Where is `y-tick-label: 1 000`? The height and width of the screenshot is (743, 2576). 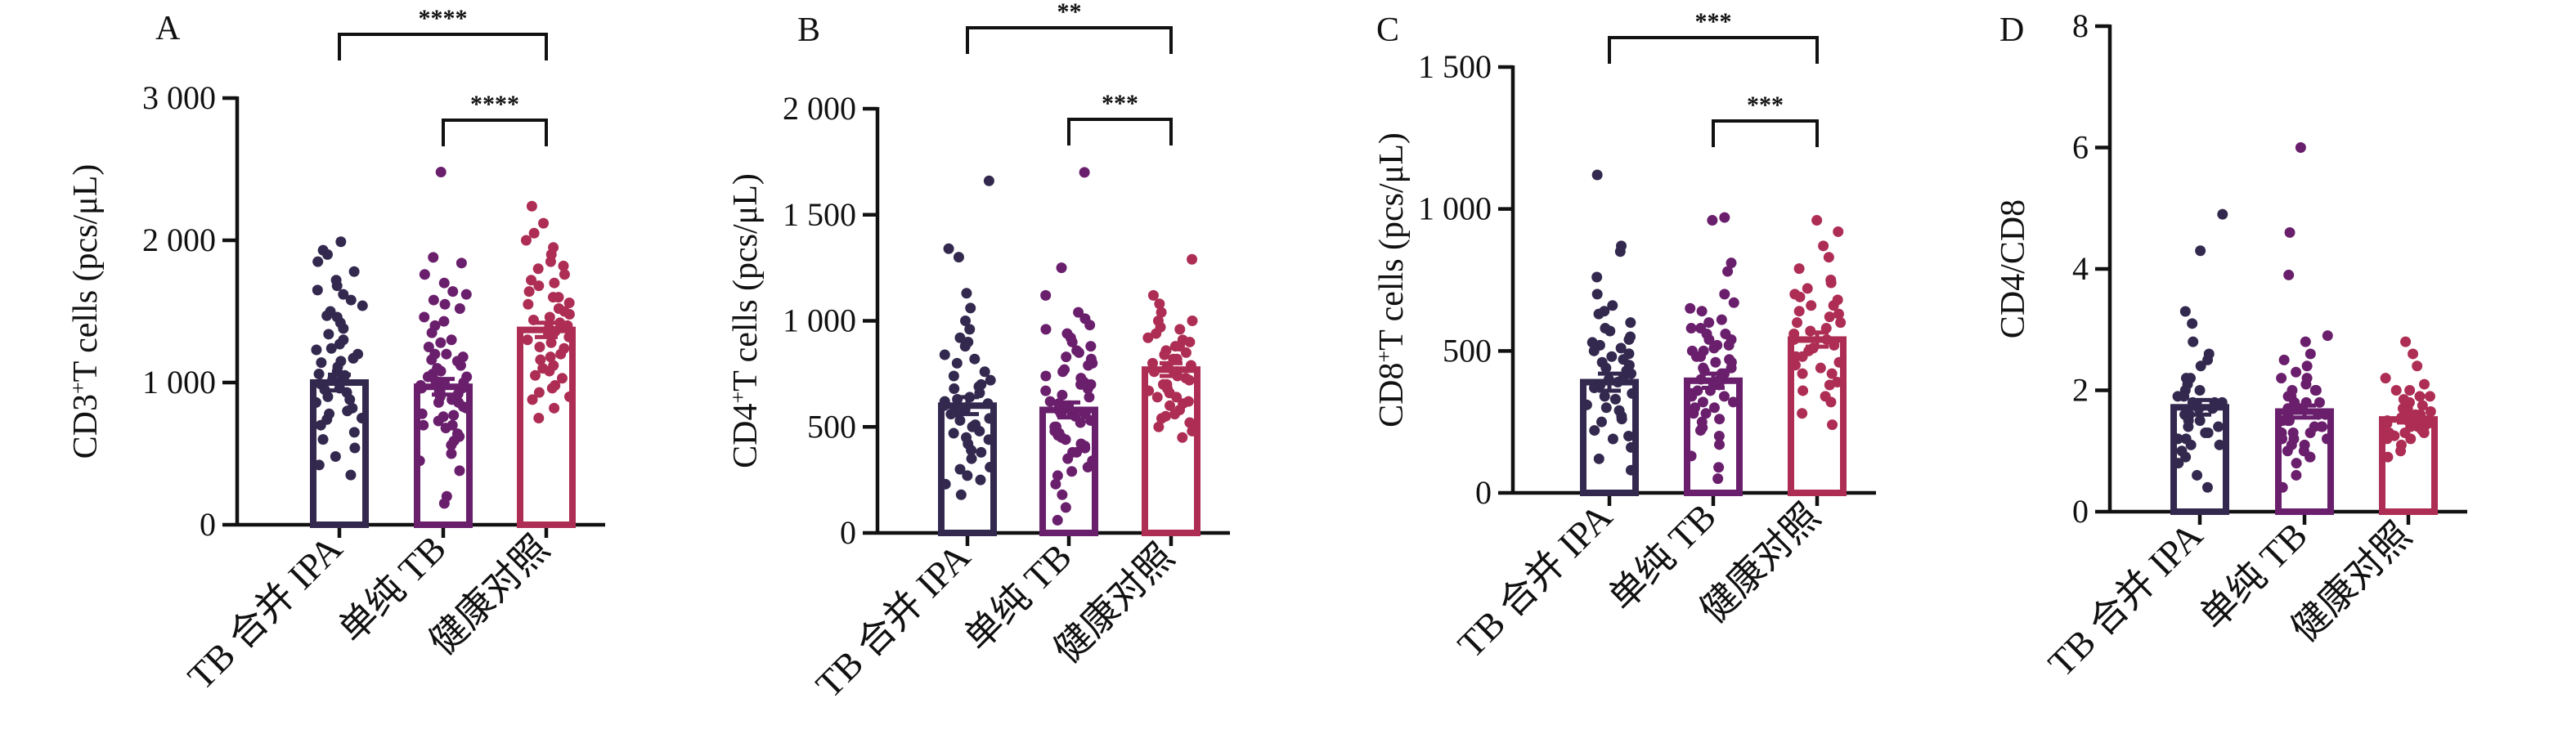
y-tick-label: 1 000 is located at coordinates (179, 382).